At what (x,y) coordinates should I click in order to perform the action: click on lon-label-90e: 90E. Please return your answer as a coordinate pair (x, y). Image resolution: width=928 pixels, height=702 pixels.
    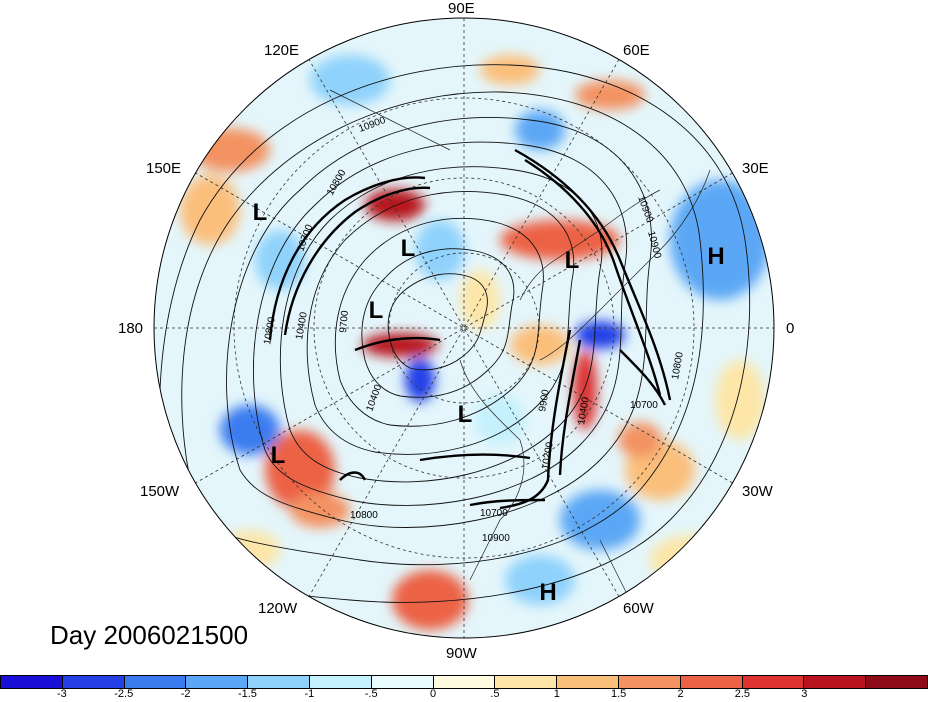
    Looking at the image, I should click on (461, 8).